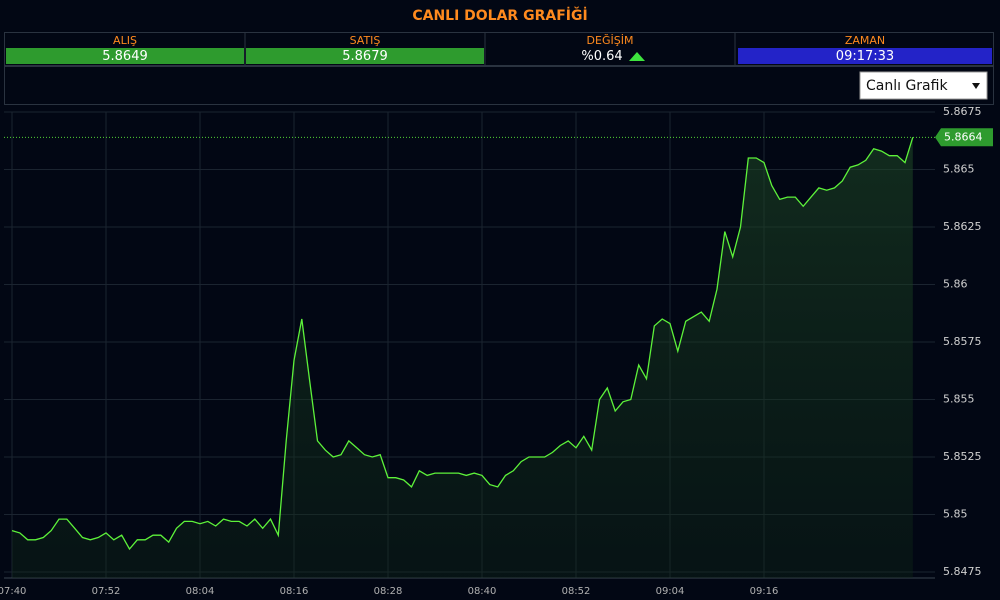 The height and width of the screenshot is (600, 1000). What do you see at coordinates (610, 40) in the screenshot?
I see `stat-label: DEĞİŞİM` at bounding box center [610, 40].